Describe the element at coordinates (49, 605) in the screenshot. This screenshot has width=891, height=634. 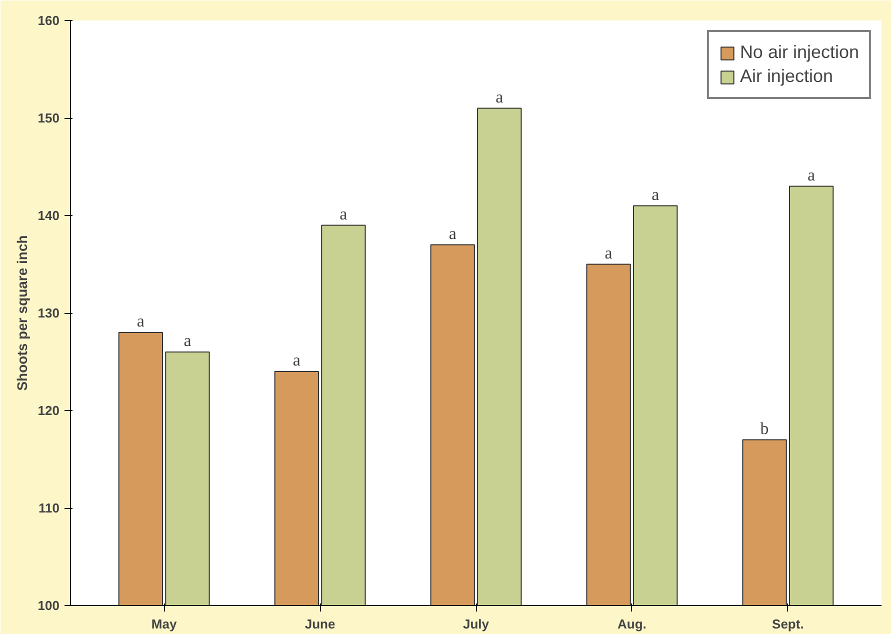
I see `y-tick-label: 100` at that location.